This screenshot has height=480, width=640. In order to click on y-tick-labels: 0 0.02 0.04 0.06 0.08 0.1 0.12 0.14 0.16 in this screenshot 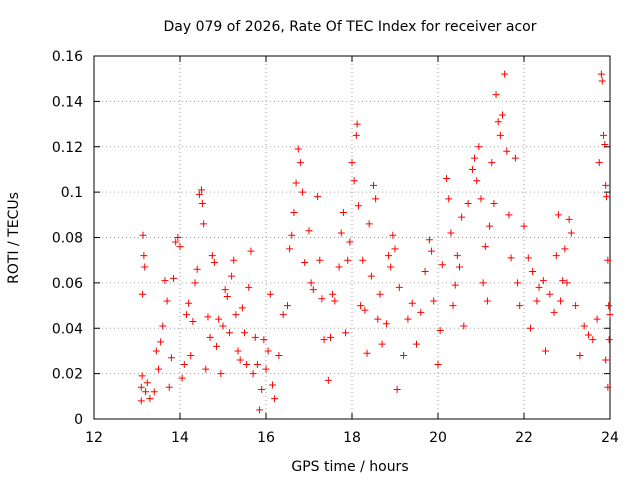, I will do `click(67, 238)`.